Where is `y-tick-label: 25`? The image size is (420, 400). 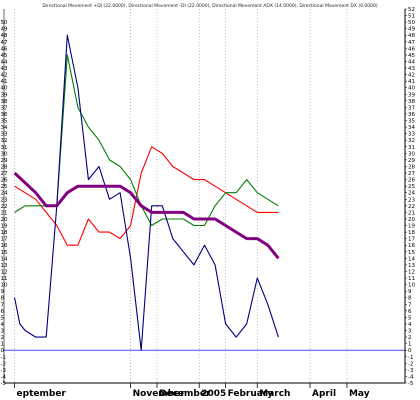
y-tick-label: 25 is located at coordinates (411, 187).